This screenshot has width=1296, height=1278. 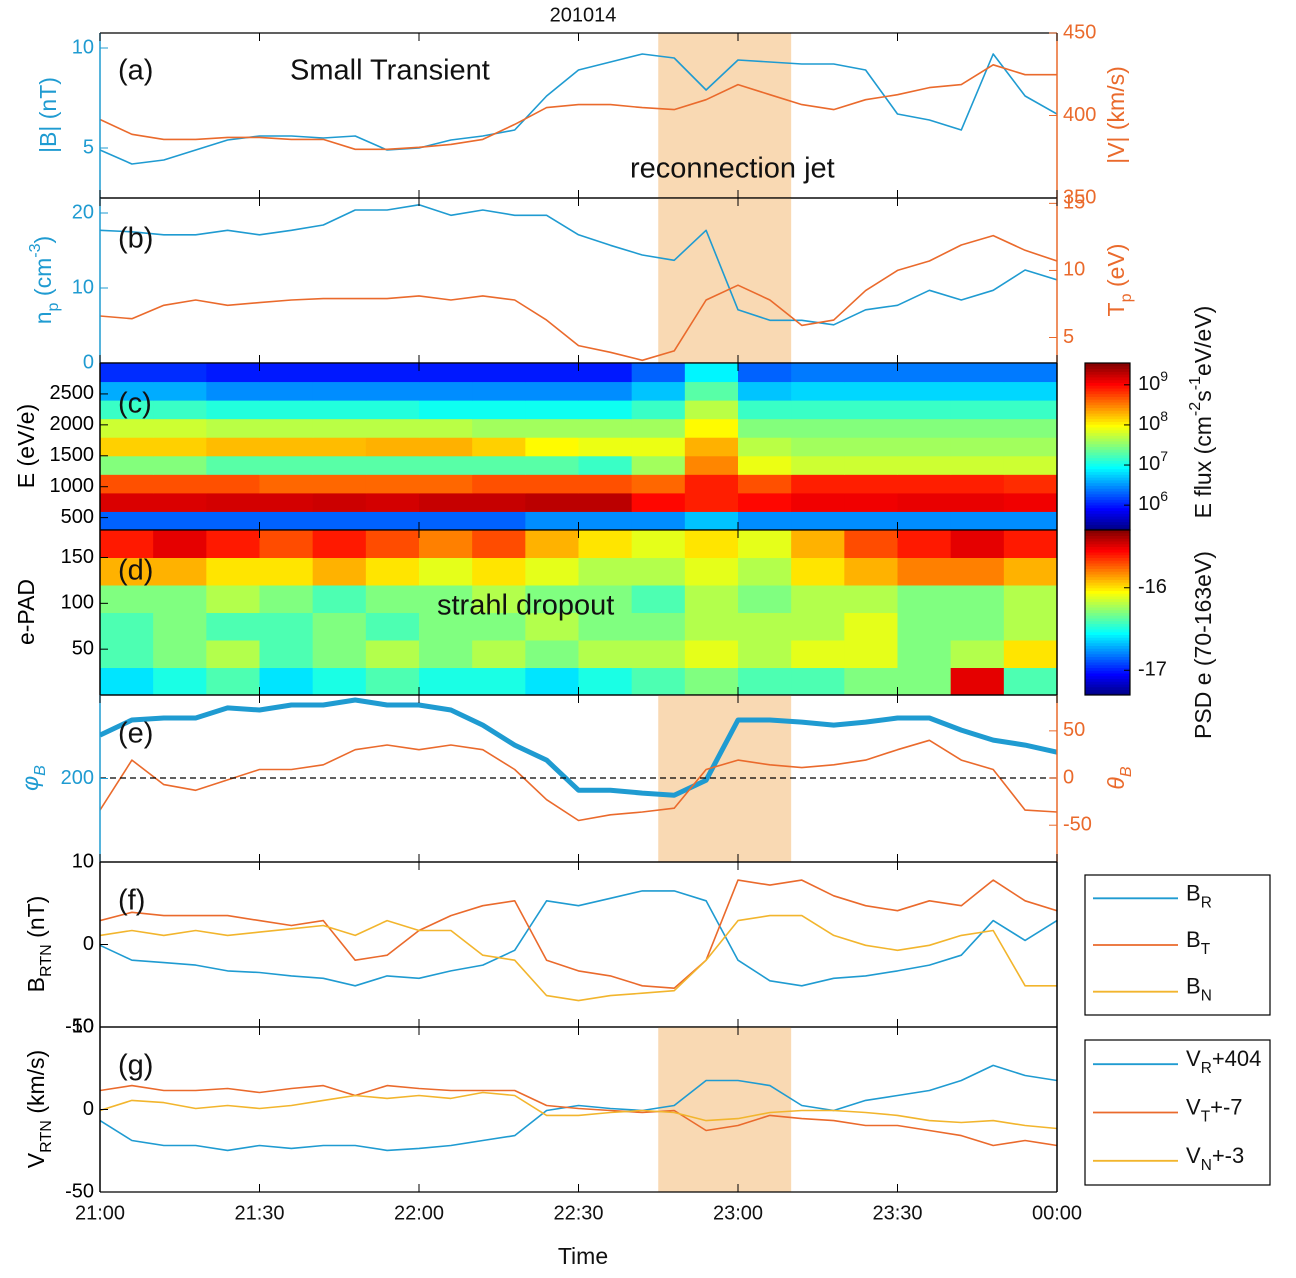 I want to click on y2-axis-label: Tp (eV), so click(x=1119, y=280).